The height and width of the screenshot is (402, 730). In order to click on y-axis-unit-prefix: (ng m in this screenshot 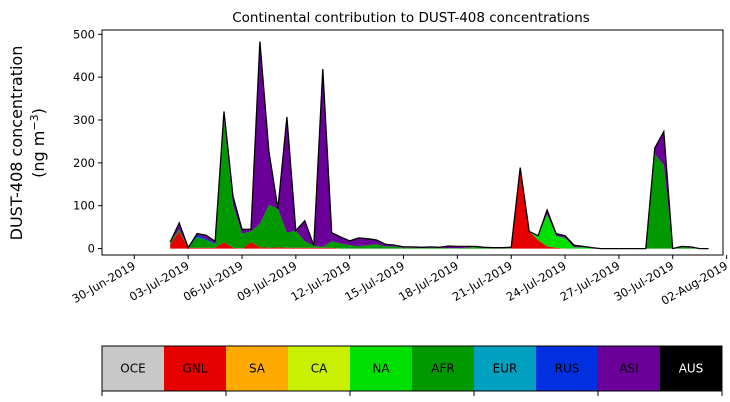, I will do `click(38, 154)`.